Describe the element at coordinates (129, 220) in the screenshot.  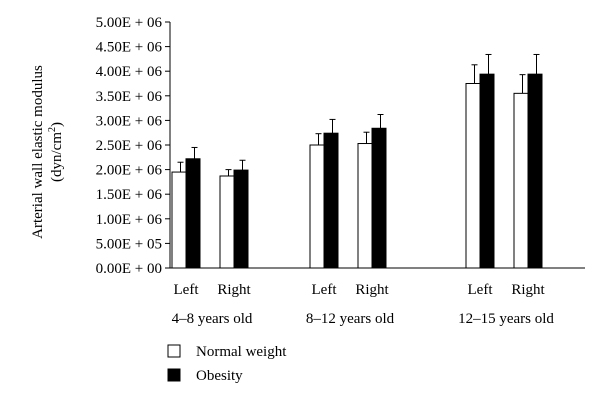
I see `y-tick-label: 1.00E + 06` at that location.